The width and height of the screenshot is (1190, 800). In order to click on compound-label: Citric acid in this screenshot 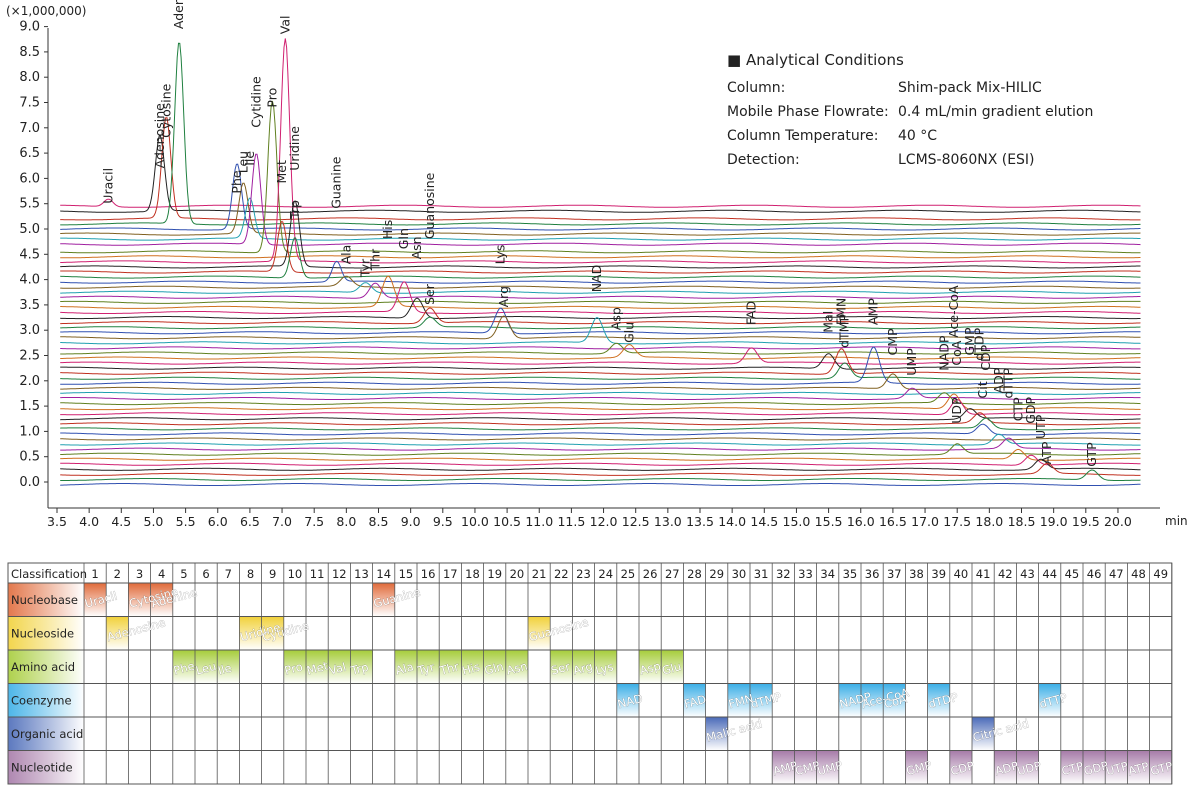, I will do `click(1000, 730)`.